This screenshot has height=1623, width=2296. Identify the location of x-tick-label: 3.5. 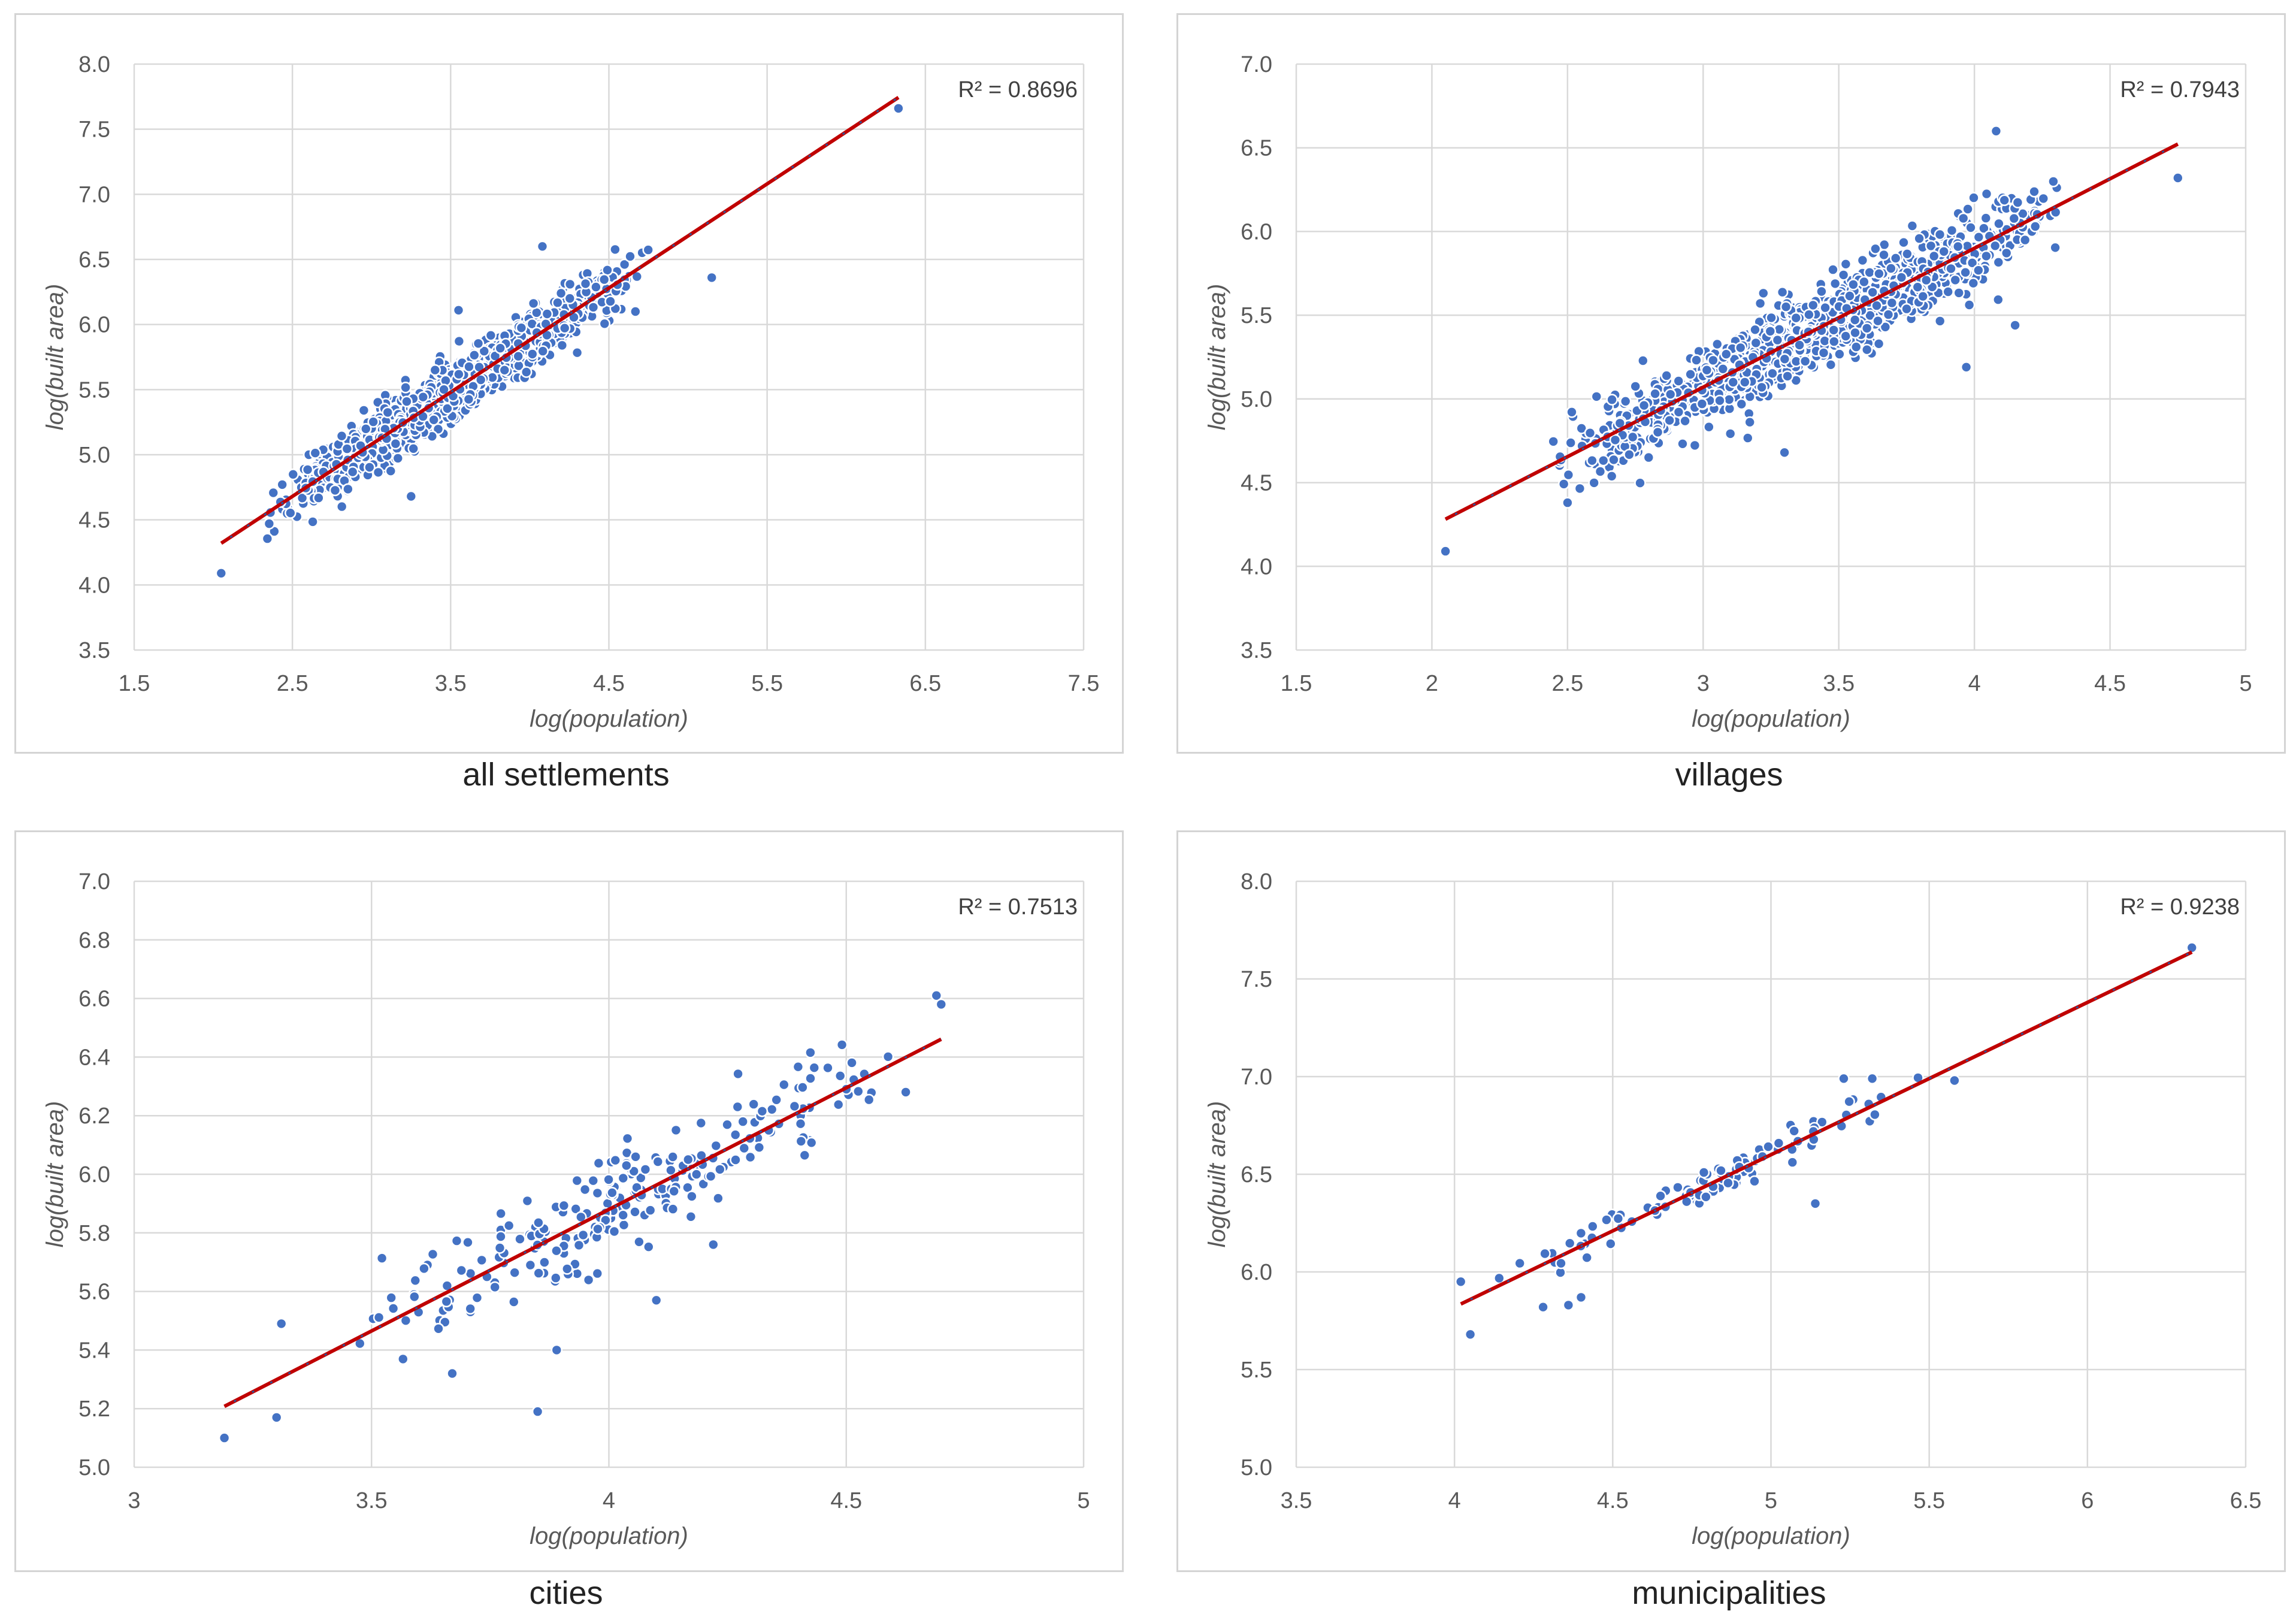
(1296, 1500).